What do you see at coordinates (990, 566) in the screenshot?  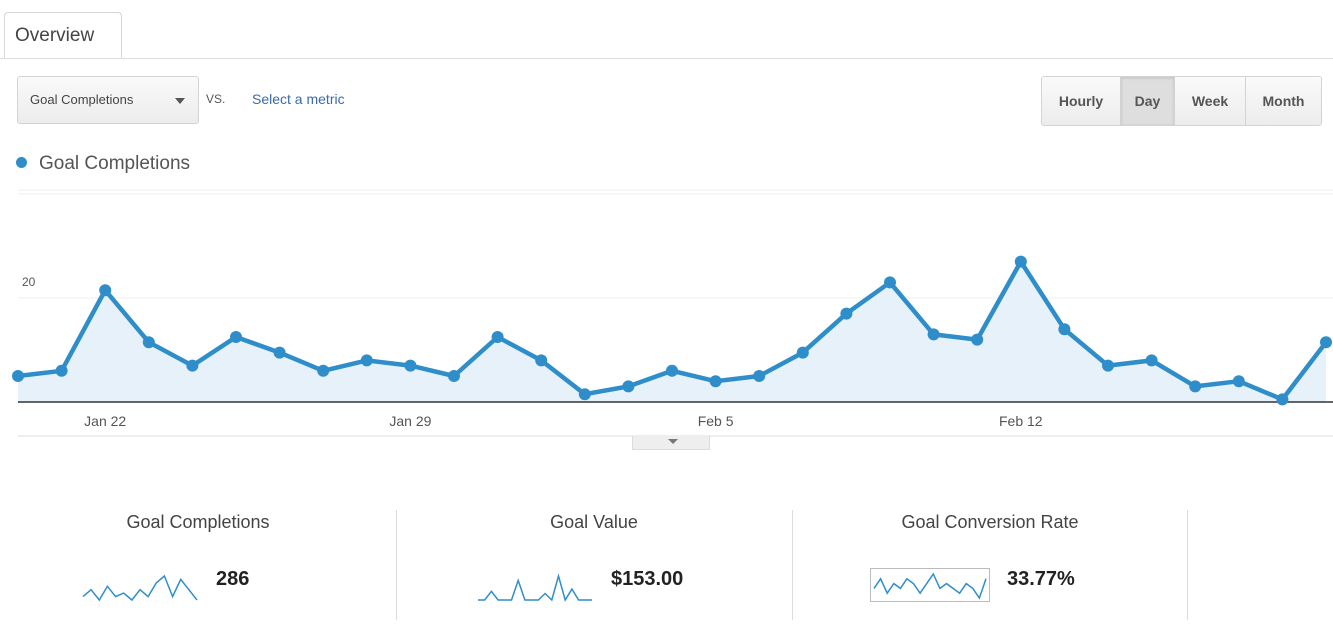 I see `metric-goal-conversion-rate: Goal Conversion Rate 33.77%` at bounding box center [990, 566].